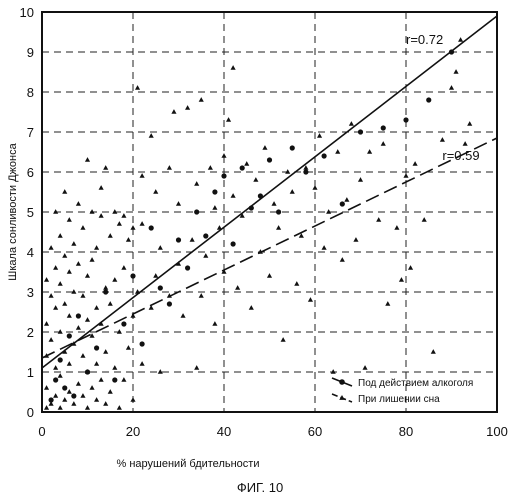 This screenshot has width=519, height=500. I want to click on y-tick-label: 6, so click(30, 172).